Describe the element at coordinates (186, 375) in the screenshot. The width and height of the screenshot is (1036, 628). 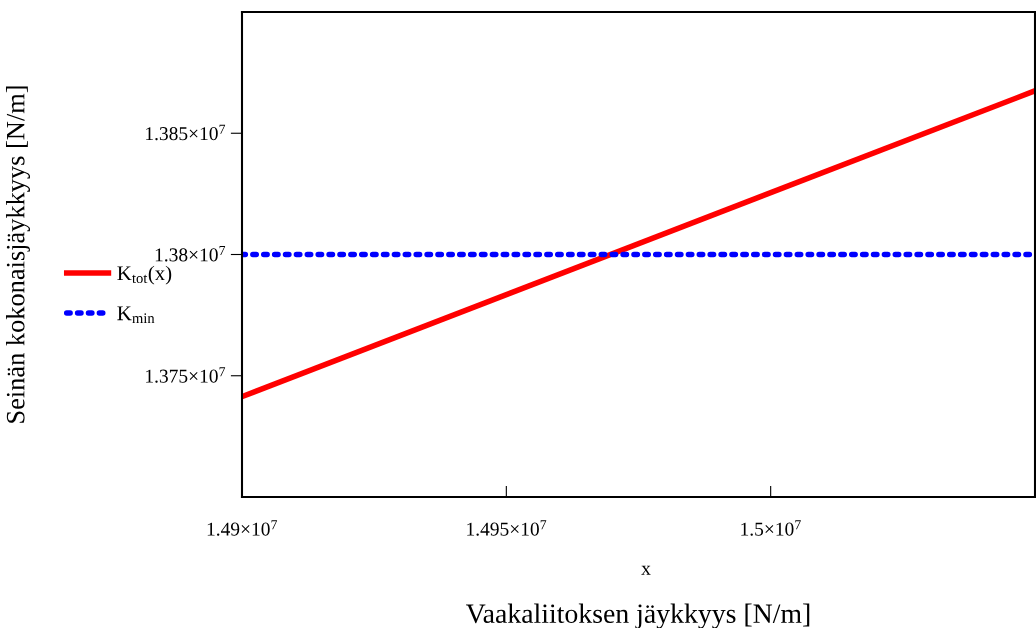
I see `y-tick-label: 1.375×10$^{7}$` at that location.